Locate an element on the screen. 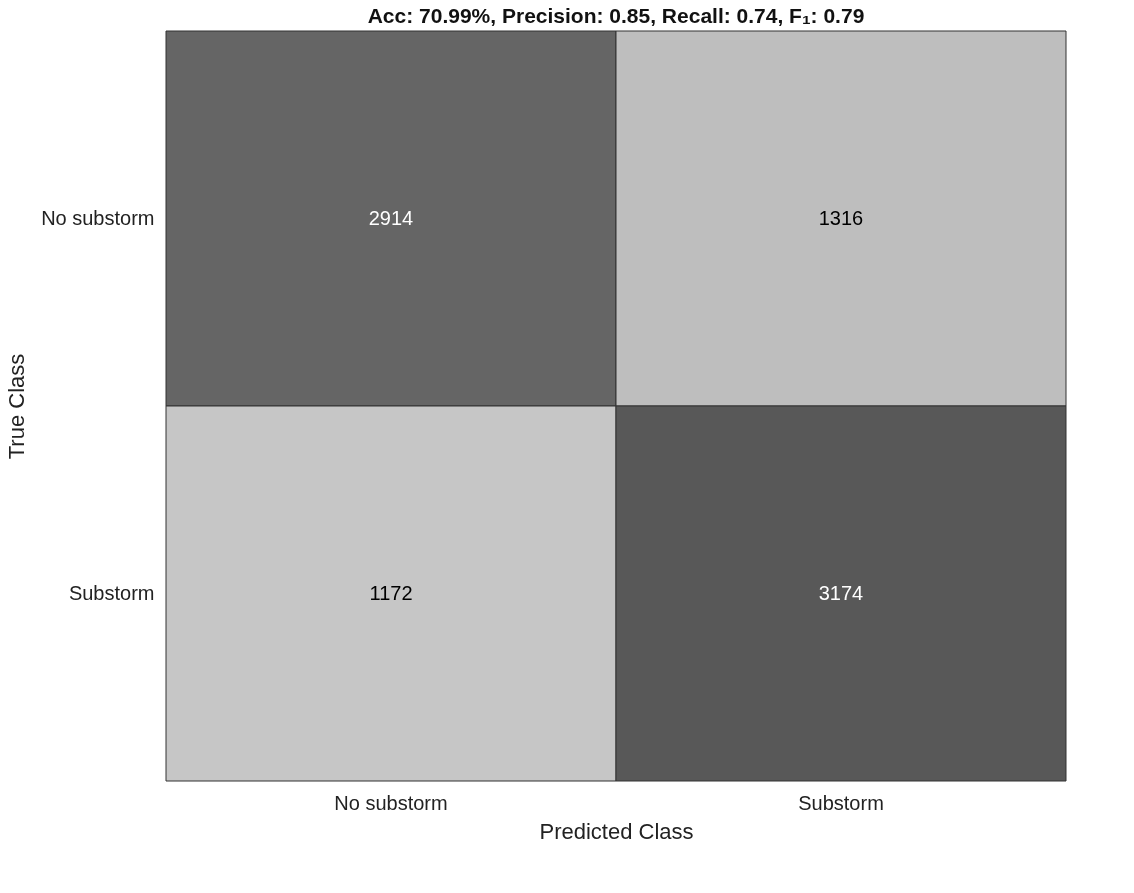 The height and width of the screenshot is (893, 1134). data-label: 2914 is located at coordinates (391, 217).